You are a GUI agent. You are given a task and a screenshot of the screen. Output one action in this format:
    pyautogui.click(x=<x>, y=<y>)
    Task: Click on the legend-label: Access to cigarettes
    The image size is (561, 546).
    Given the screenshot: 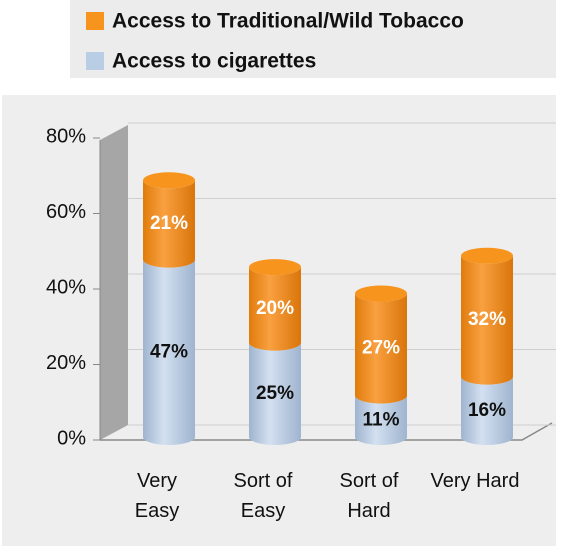 What is the action you would take?
    pyautogui.click(x=214, y=61)
    